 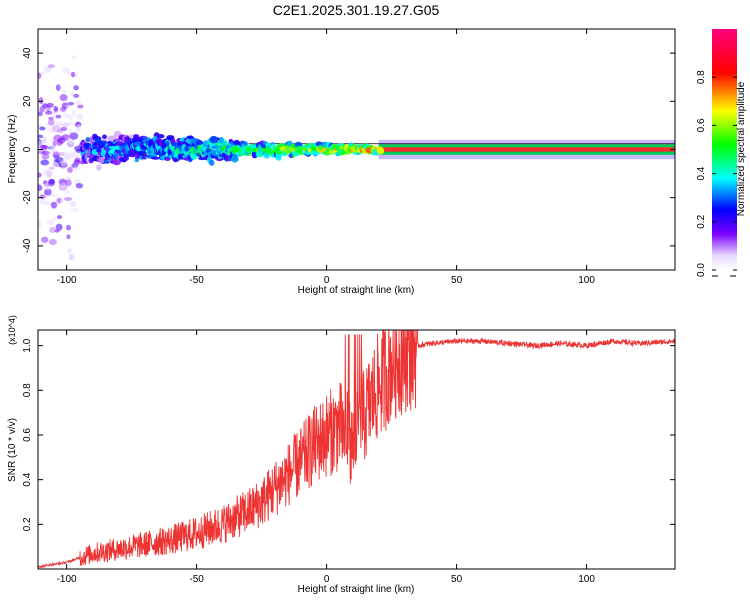 I want to click on colorbar-label: Normalized spectral amplitude, so click(x=741, y=148).